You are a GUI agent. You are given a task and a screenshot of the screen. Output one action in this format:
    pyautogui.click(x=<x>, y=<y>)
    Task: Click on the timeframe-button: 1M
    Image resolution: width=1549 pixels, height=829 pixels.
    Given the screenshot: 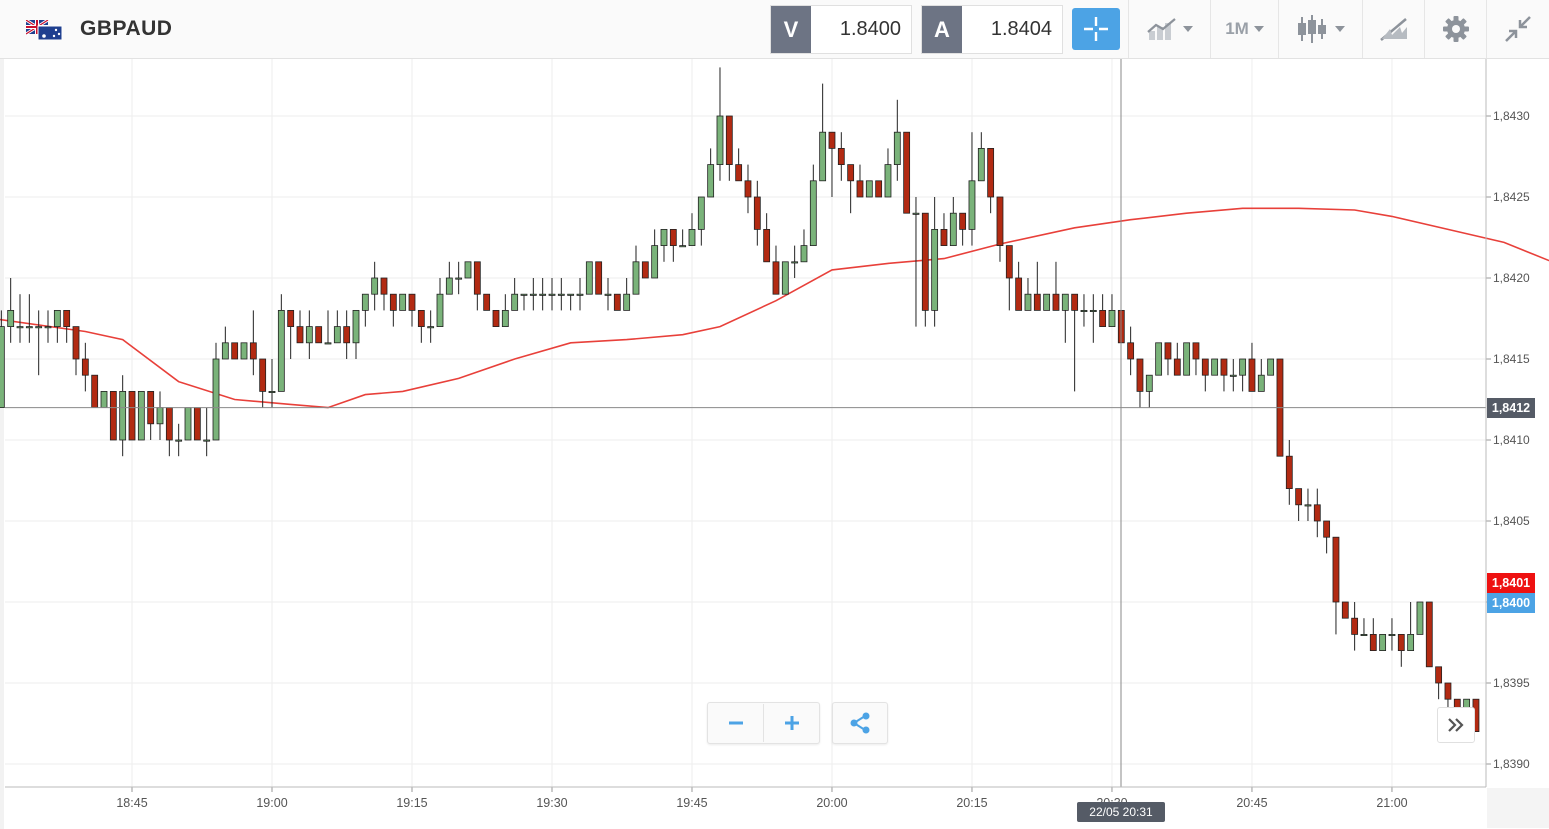 What is the action you would take?
    pyautogui.click(x=1244, y=29)
    